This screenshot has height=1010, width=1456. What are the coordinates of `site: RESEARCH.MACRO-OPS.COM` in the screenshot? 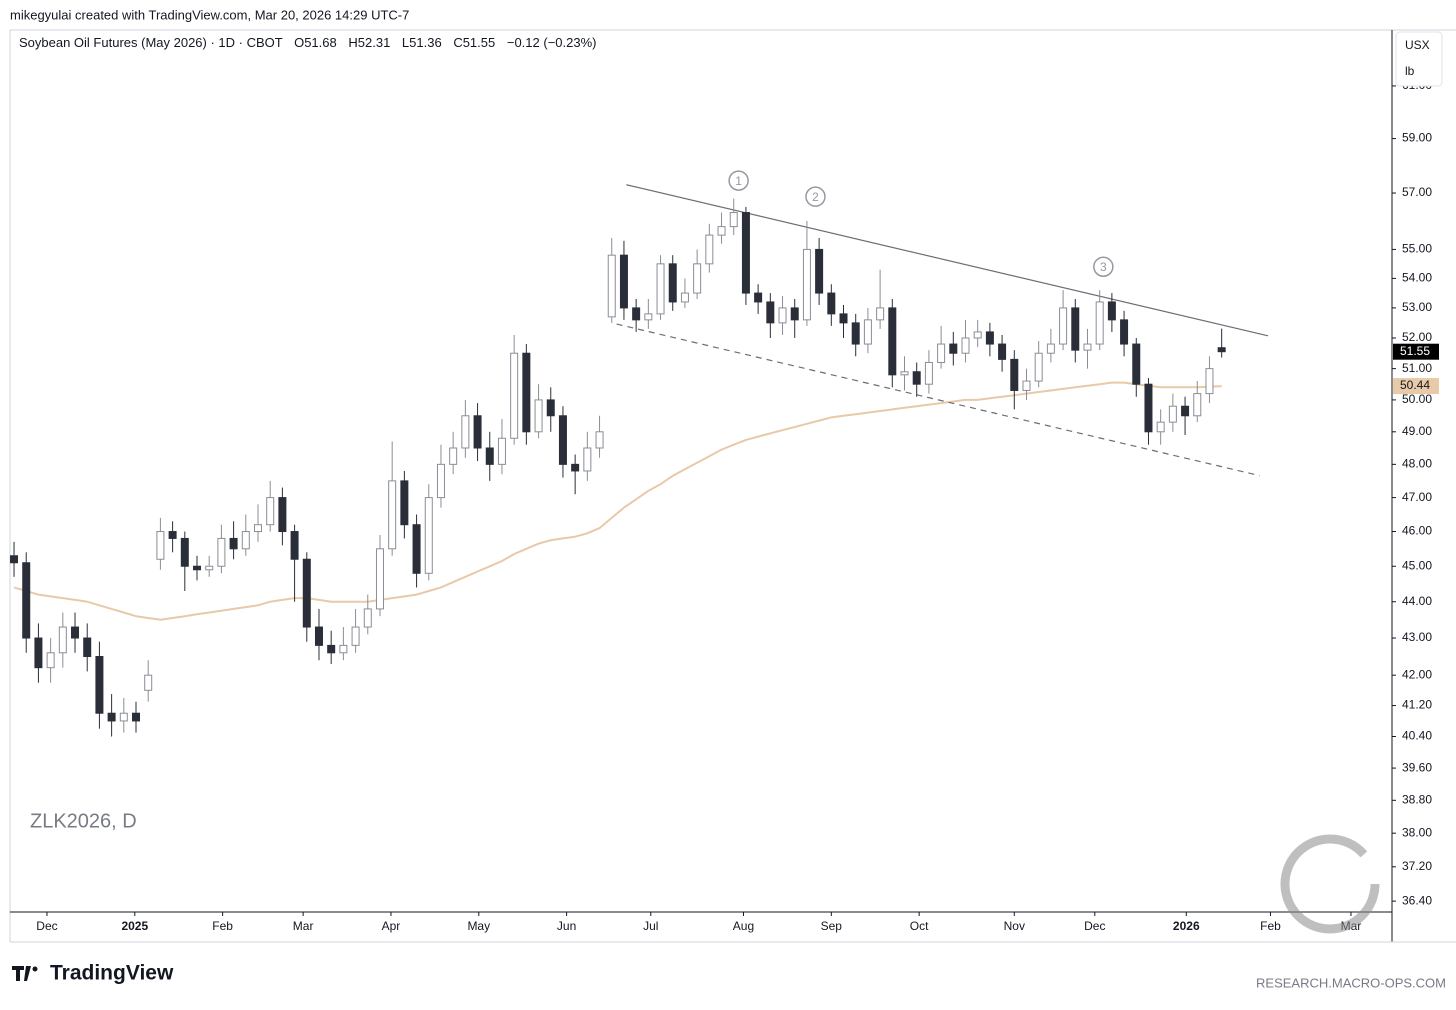 It's located at (1351, 982).